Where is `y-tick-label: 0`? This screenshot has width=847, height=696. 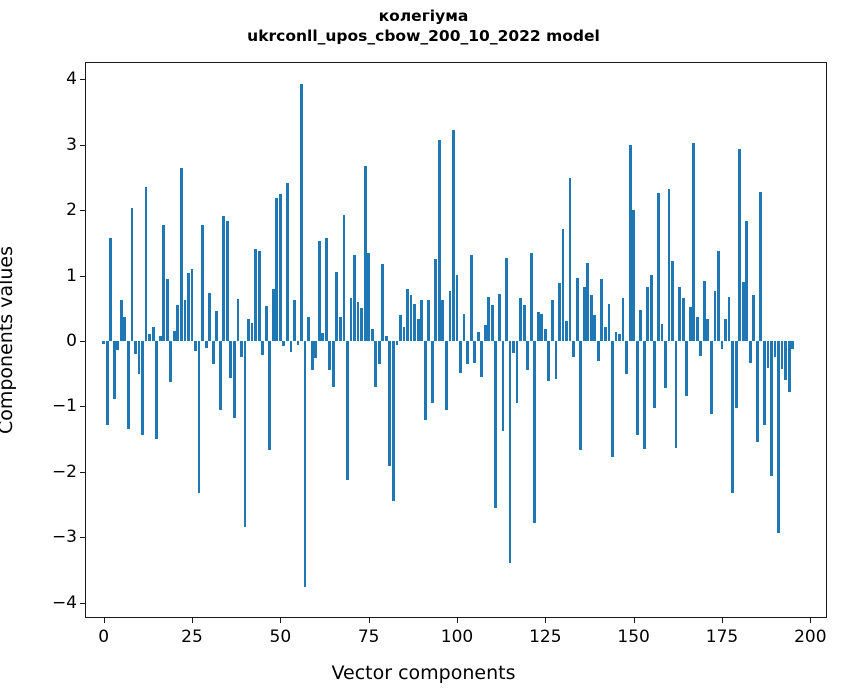 y-tick-label: 0 is located at coordinates (71, 341).